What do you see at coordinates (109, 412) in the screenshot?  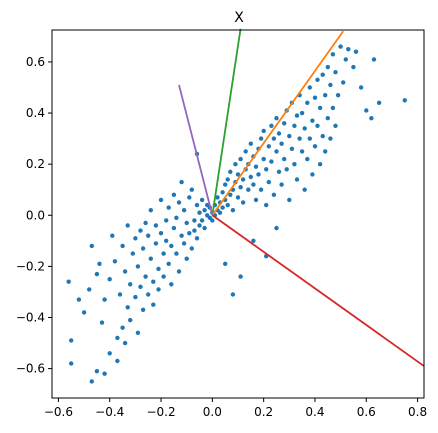 I see `x-tick-label: −0.4` at bounding box center [109, 412].